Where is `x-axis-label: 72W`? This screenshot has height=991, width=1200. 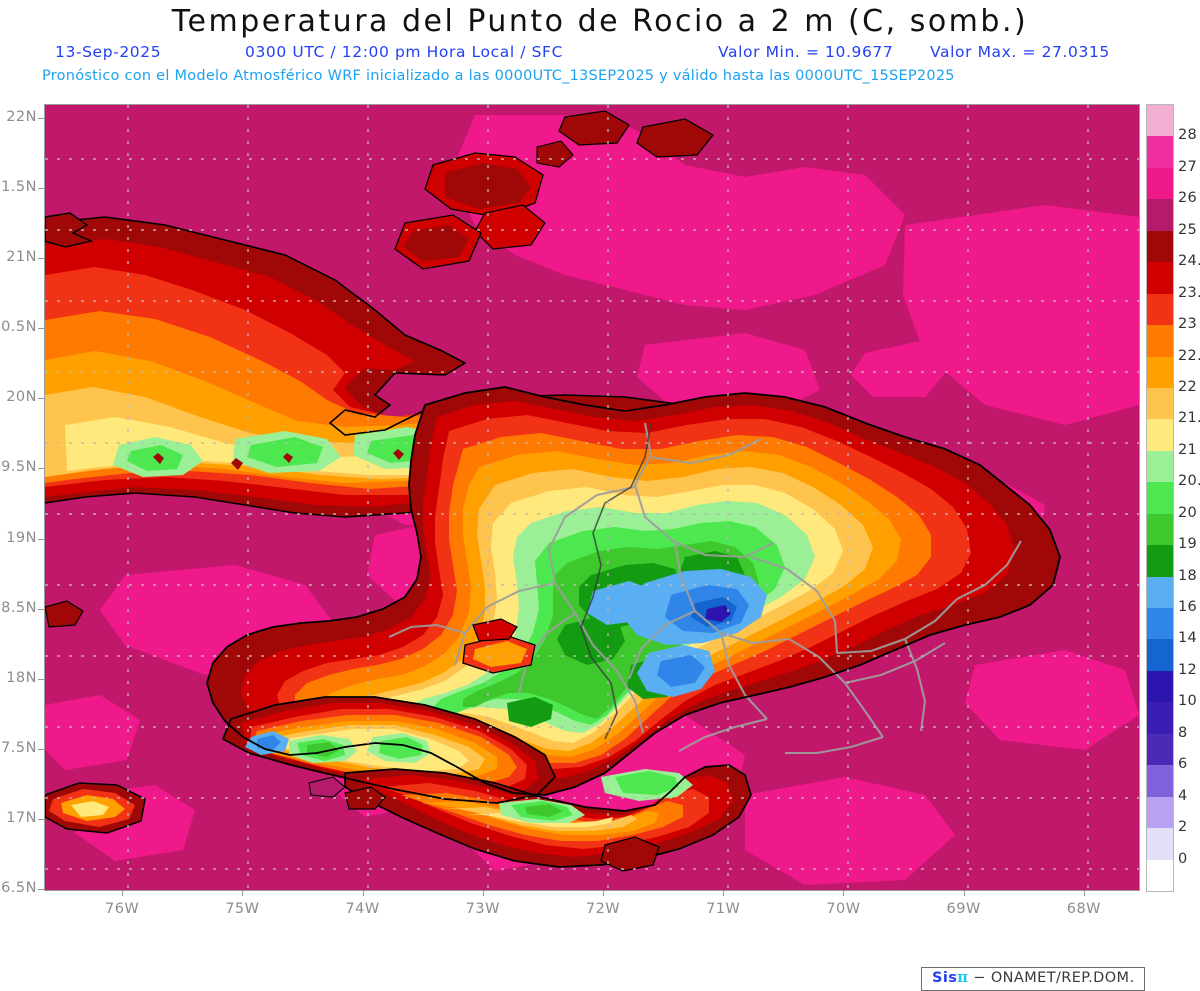
x-axis-label: 72W is located at coordinates (603, 909).